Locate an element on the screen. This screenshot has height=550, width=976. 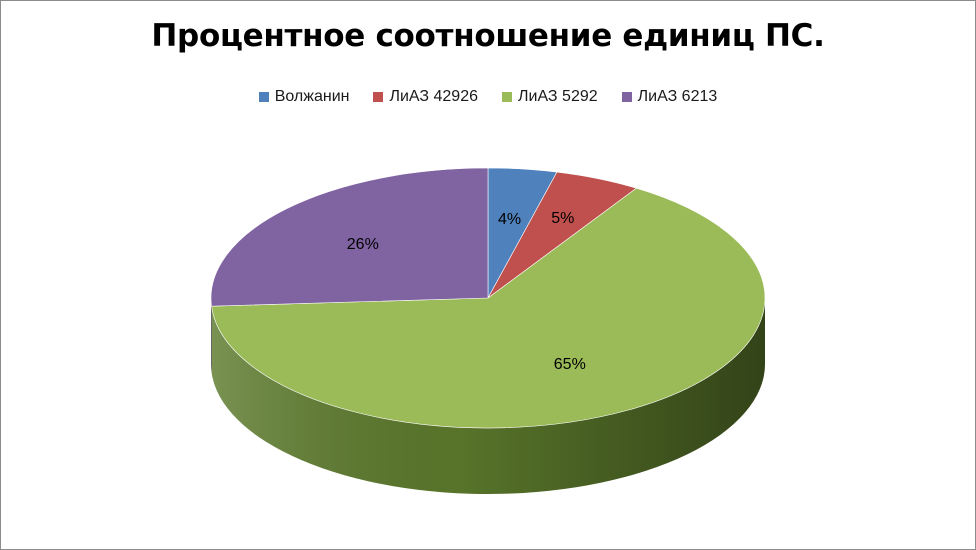
legend-item: ЛиАЗ 5292 is located at coordinates (550, 97).